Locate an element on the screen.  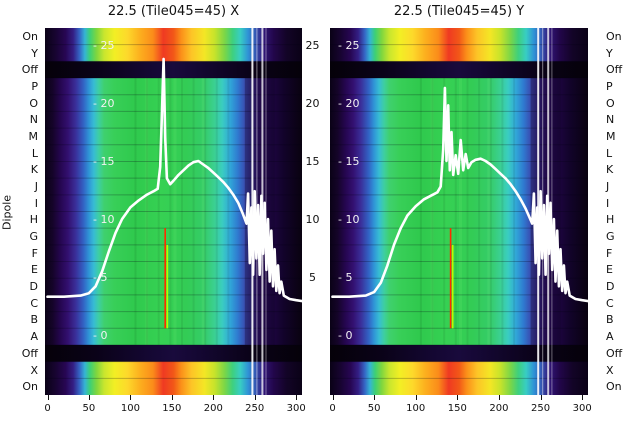
dipole-row-l is located at coordinates (173, 153).